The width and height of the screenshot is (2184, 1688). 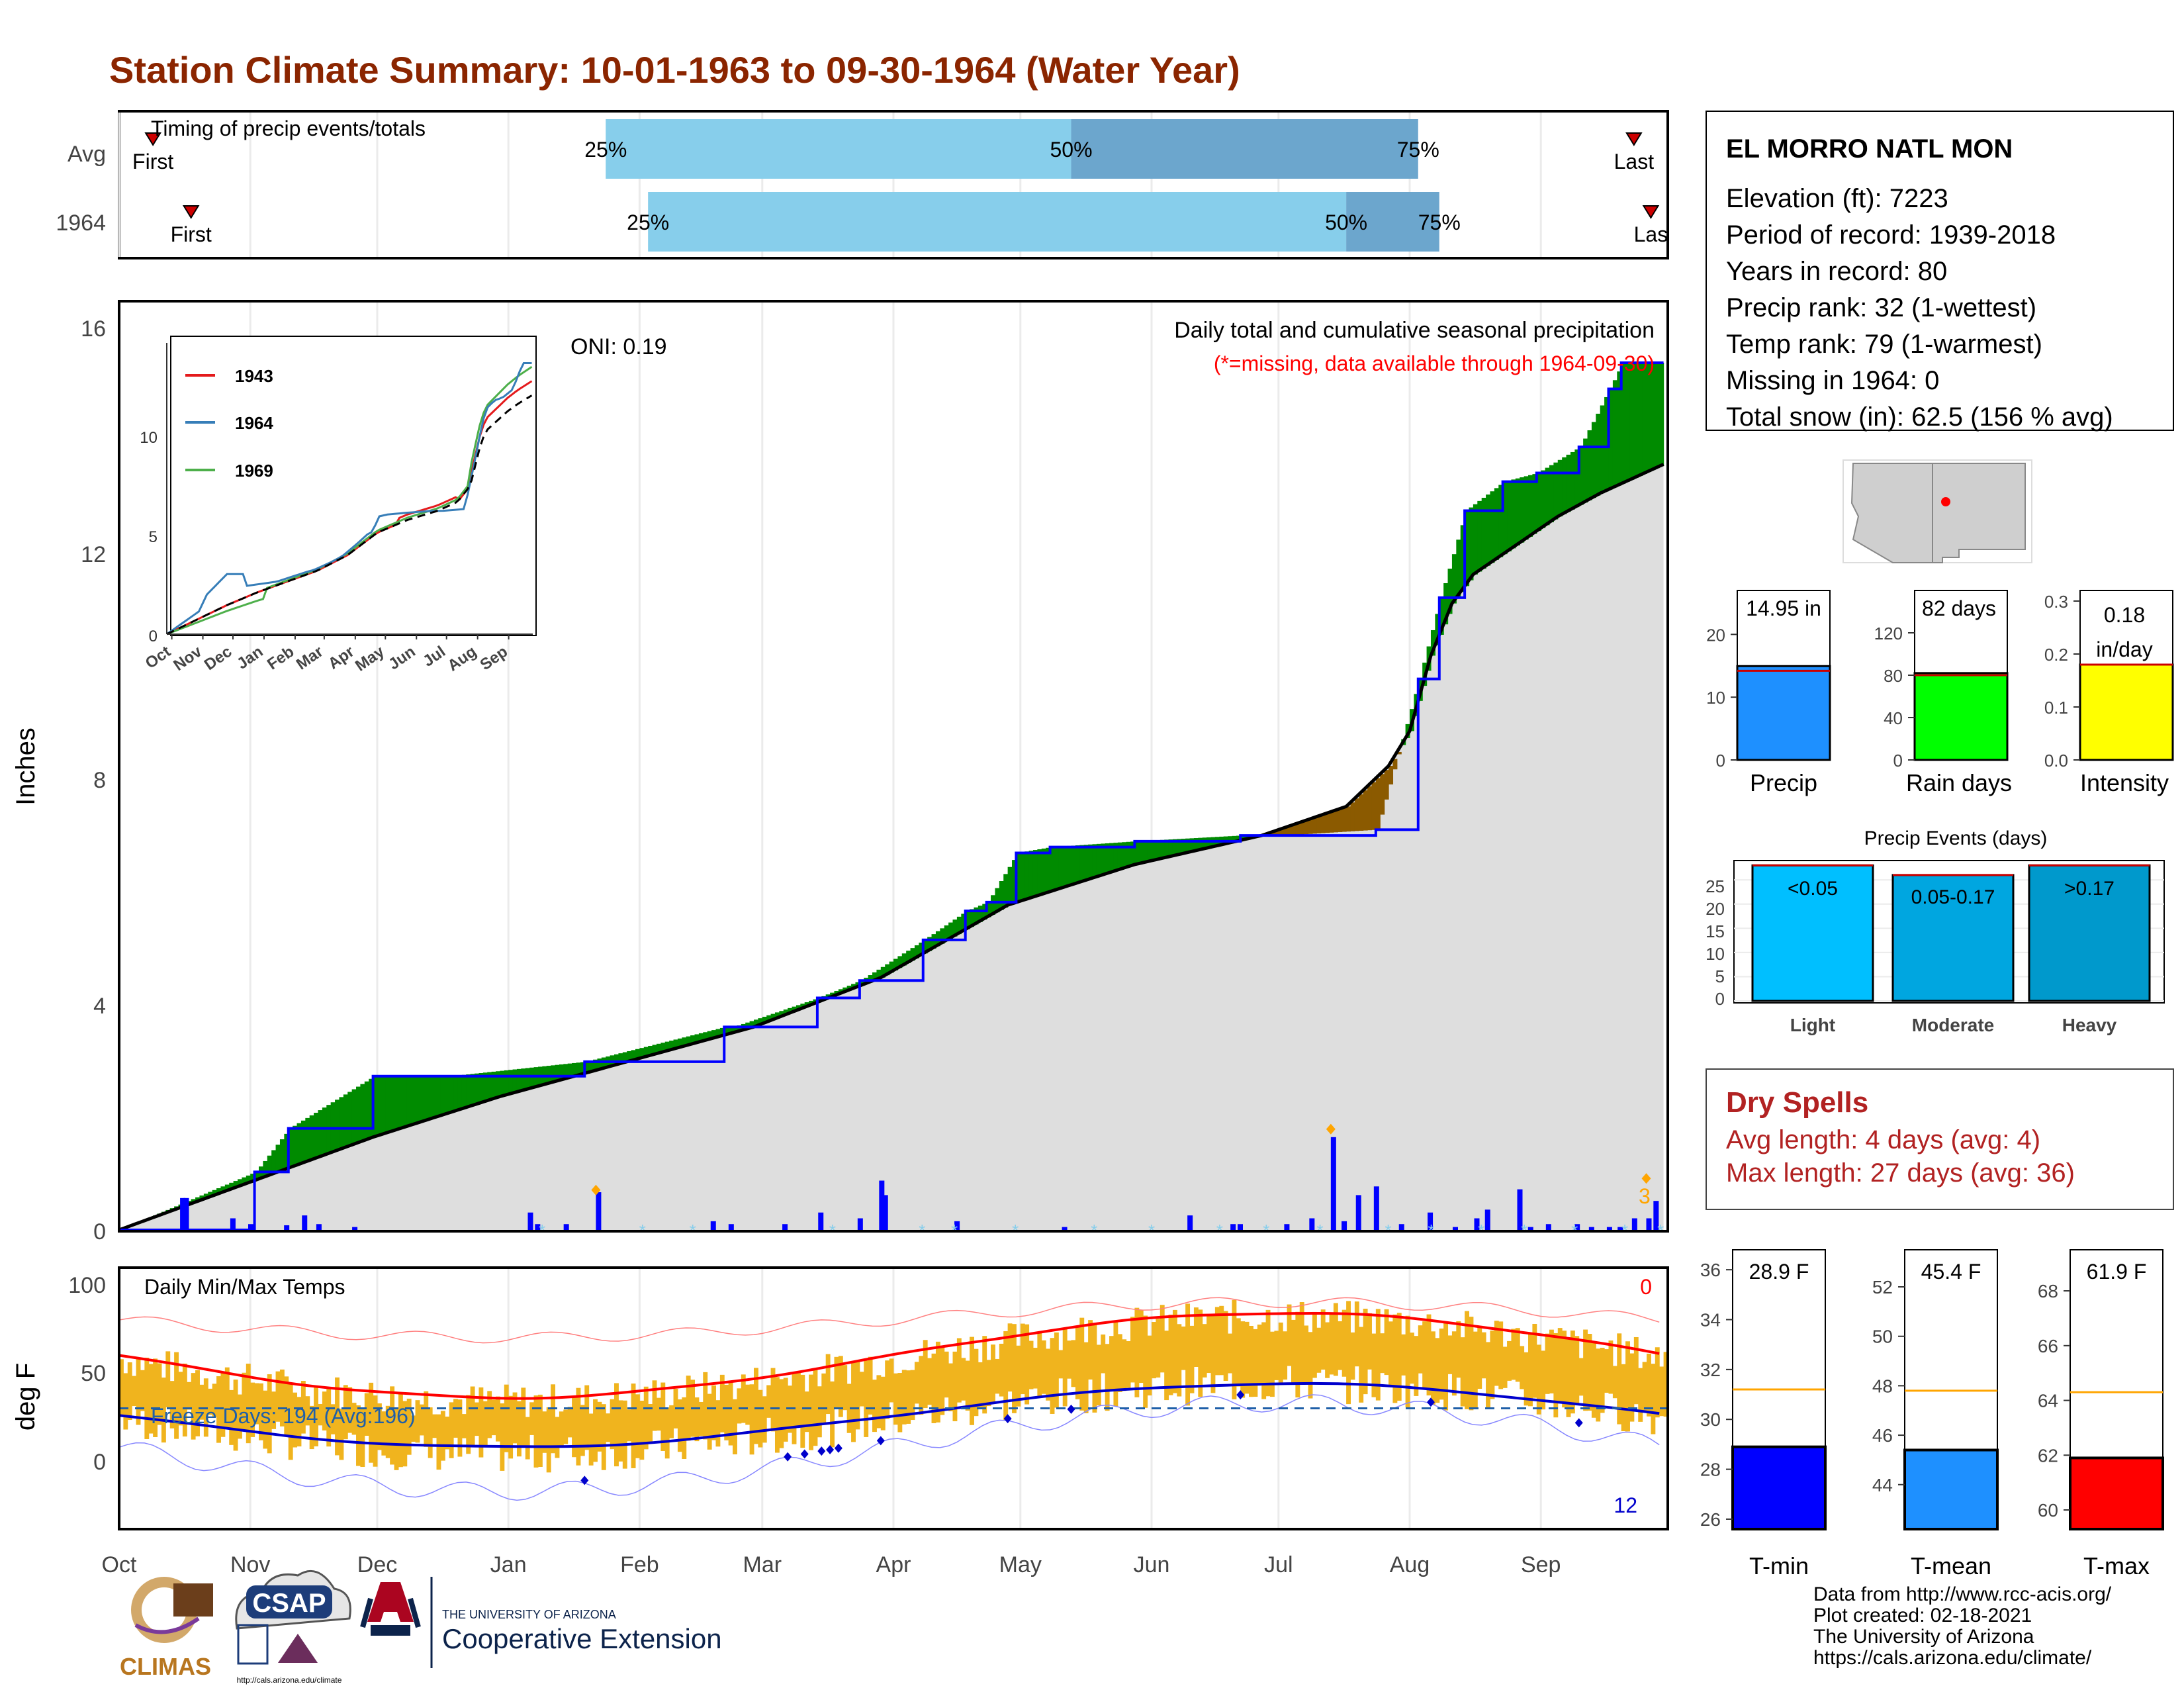 I want to click on month-tick-label: Dec, so click(x=377, y=1564).